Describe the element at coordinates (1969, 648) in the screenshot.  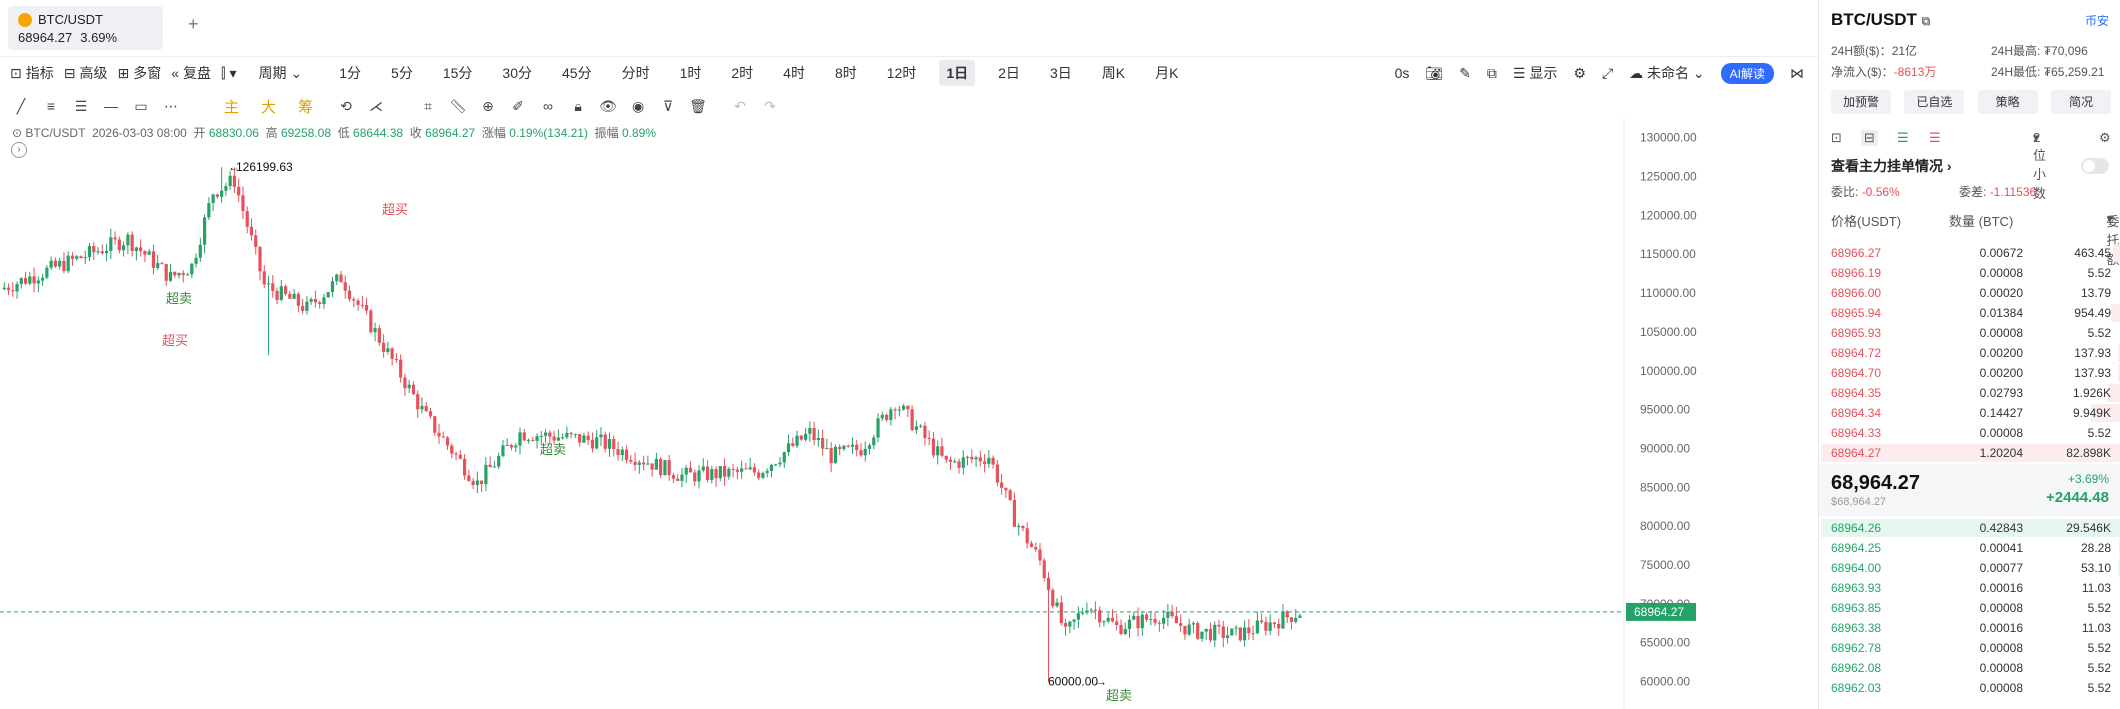
I see `orderbook-row: 68962.78 0.00008 5.52` at that location.